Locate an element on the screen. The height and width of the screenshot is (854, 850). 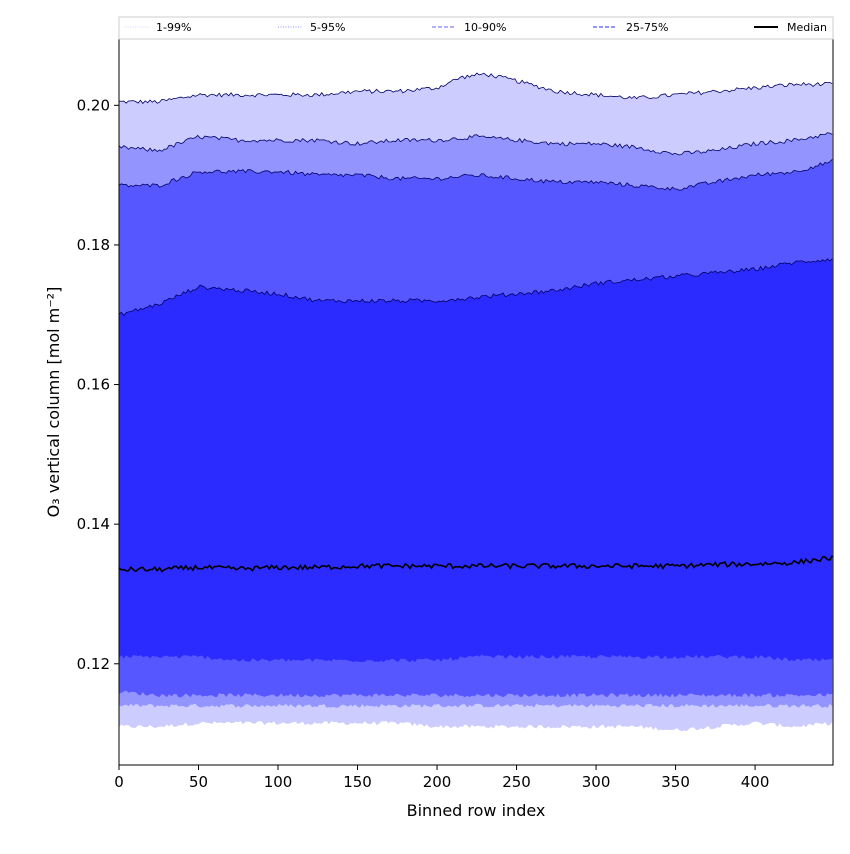
legend-label: 10-90% is located at coordinates (485, 27).